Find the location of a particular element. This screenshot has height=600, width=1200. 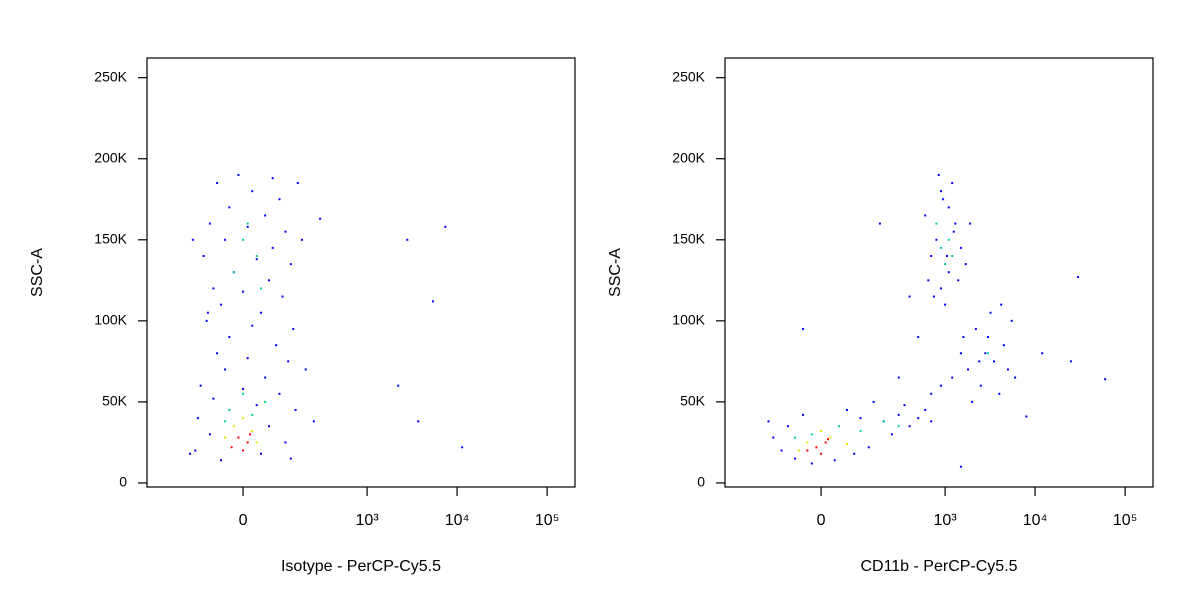

x-axis-label: Isotype - PerCP-Cy5.5 is located at coordinates (361, 566).